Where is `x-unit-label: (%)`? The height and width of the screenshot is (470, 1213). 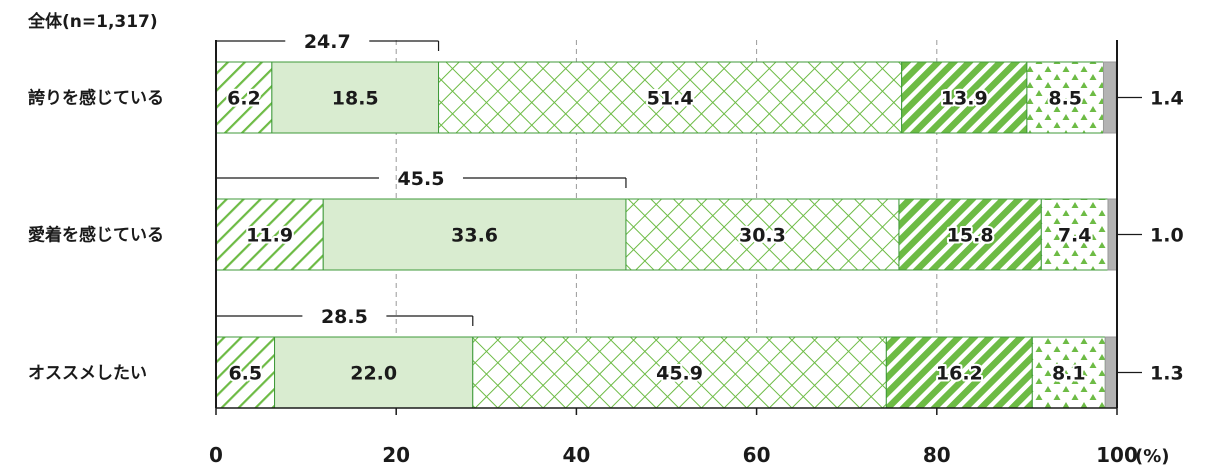 x-unit-label: (%) is located at coordinates (1152, 456).